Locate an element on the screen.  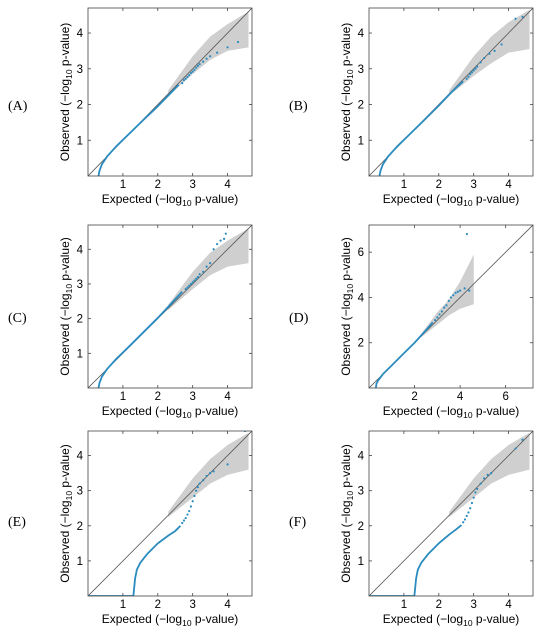
reference-diagonal is located at coordinates (170, 513).